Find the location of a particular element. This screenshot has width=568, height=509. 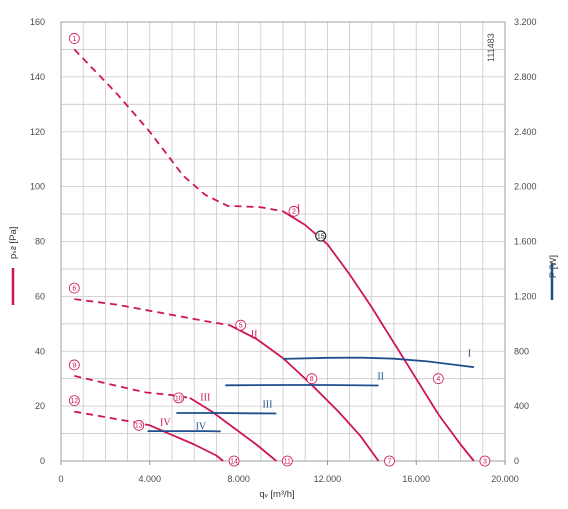

marker-label: 1 is located at coordinates (74, 39).